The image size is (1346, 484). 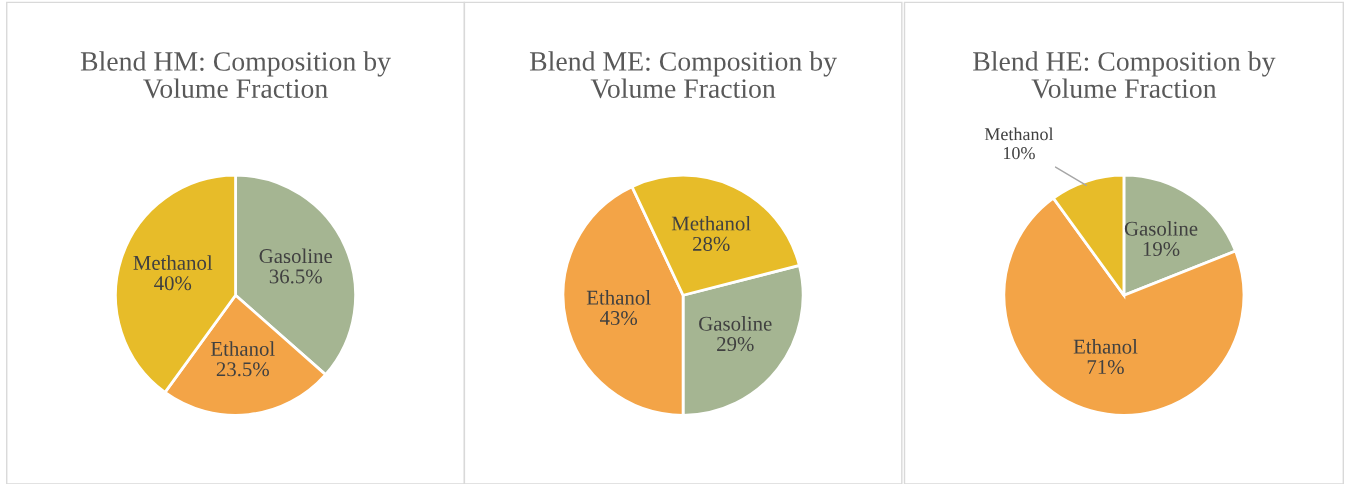 What do you see at coordinates (735, 344) in the screenshot?
I see `data-label: 29%` at bounding box center [735, 344].